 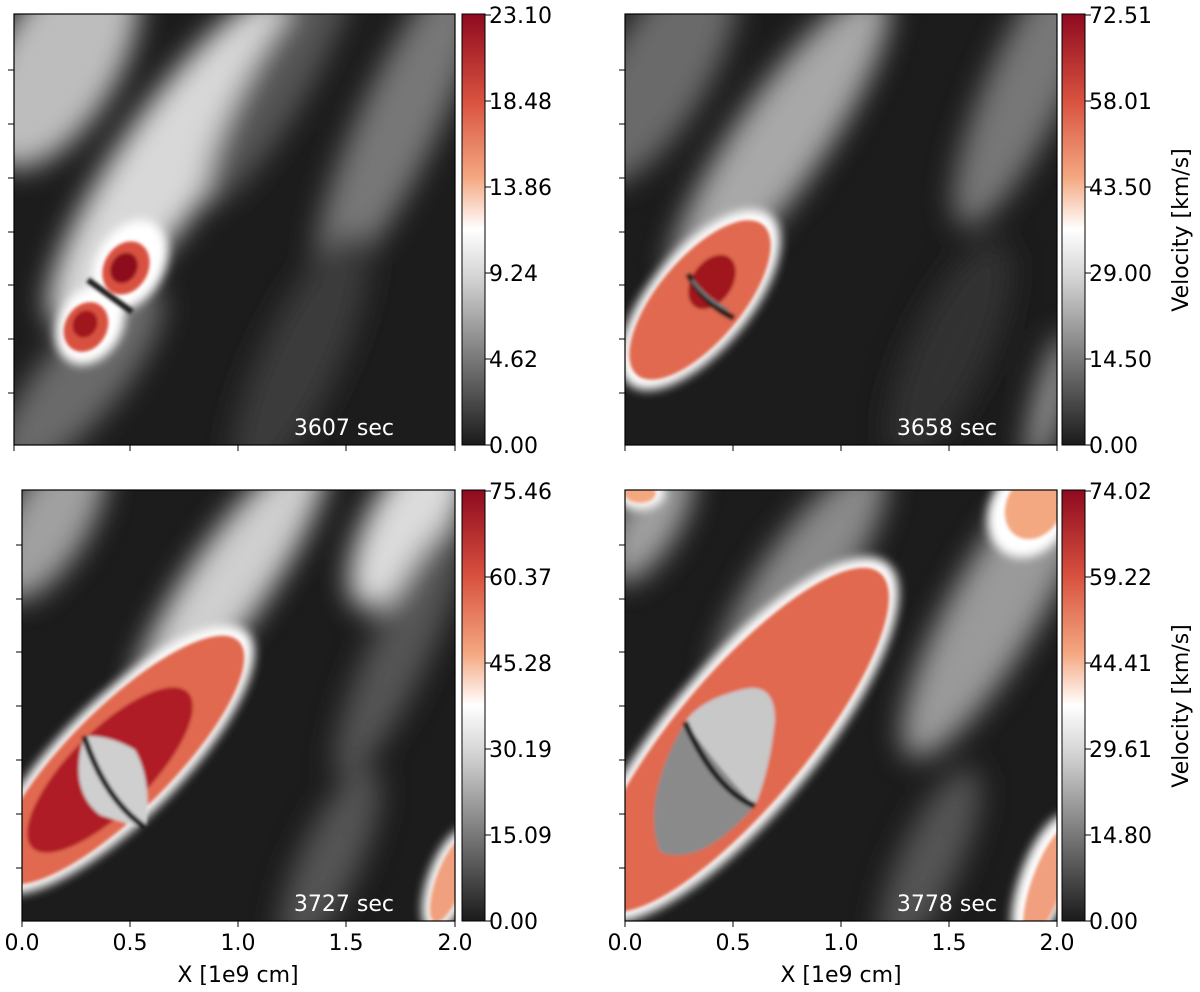 What do you see at coordinates (506, 231) in the screenshot?
I see `colorbar: 0.00 4.62 9.24 13.86 18.48 23.10` at bounding box center [506, 231].